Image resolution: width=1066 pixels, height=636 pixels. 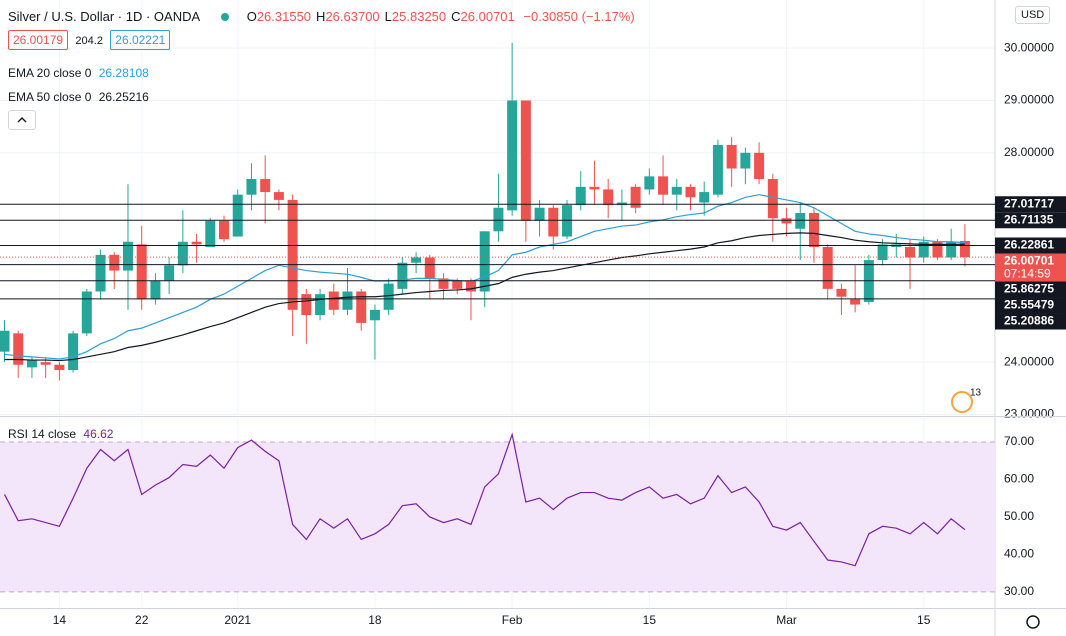 I want to click on y-tick-label: 30.00, so click(x=1019, y=591).